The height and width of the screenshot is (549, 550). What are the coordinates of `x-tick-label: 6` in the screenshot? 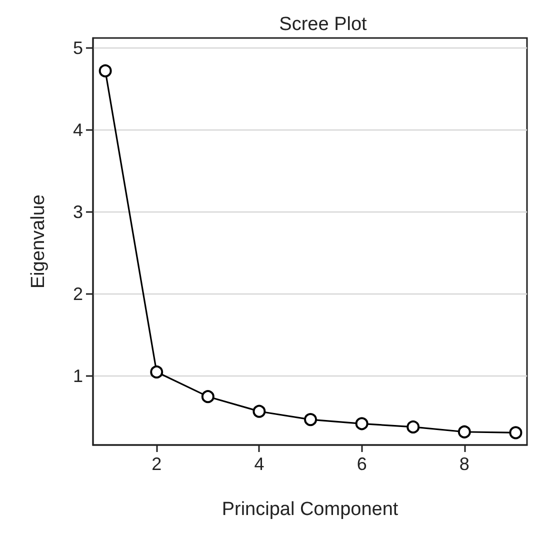 It's located at (361, 464).